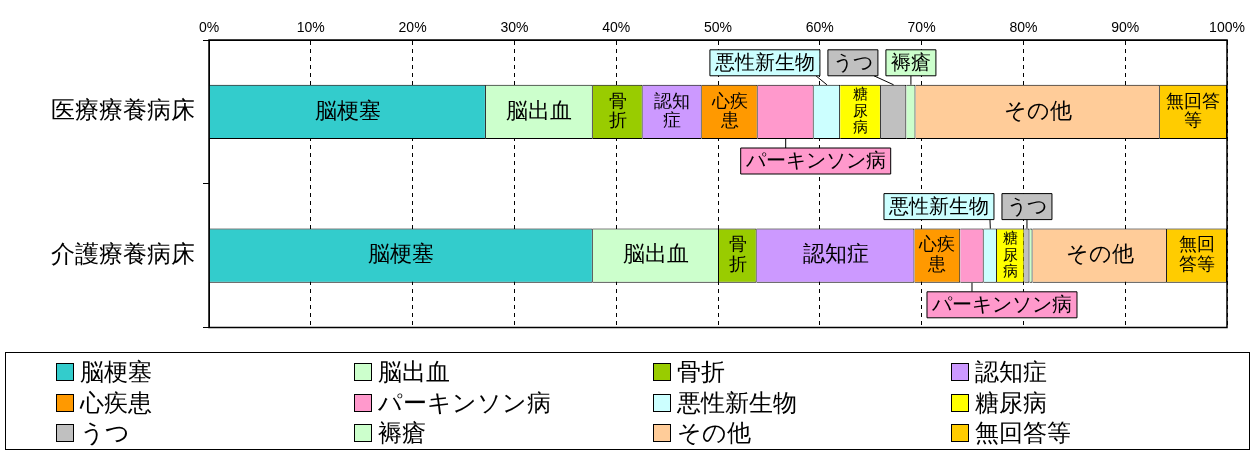 The image size is (1258, 454). What do you see at coordinates (514, 27) in the screenshot?
I see `x-tick-label: 30%` at bounding box center [514, 27].